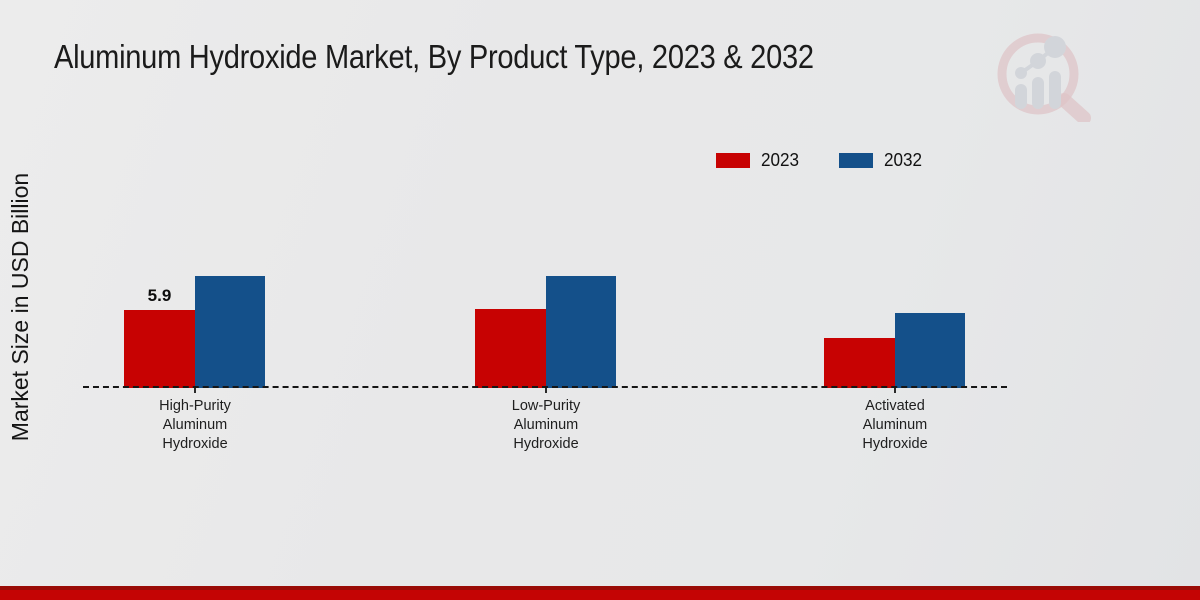 The width and height of the screenshot is (1200, 600). I want to click on legend-item-2032: 2032, so click(881, 160).